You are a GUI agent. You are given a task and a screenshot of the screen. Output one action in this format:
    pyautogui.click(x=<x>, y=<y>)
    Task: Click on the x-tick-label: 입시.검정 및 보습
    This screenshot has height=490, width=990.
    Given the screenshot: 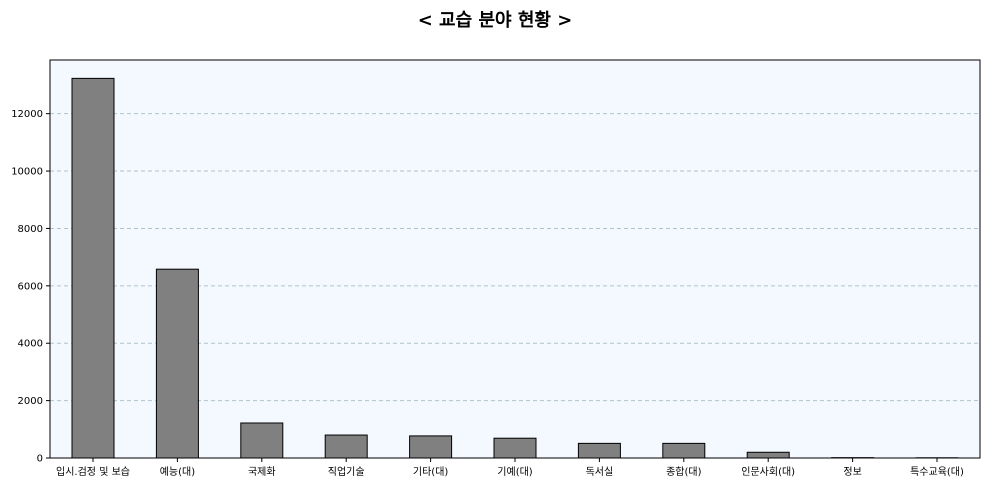 What is the action you would take?
    pyautogui.click(x=93, y=471)
    